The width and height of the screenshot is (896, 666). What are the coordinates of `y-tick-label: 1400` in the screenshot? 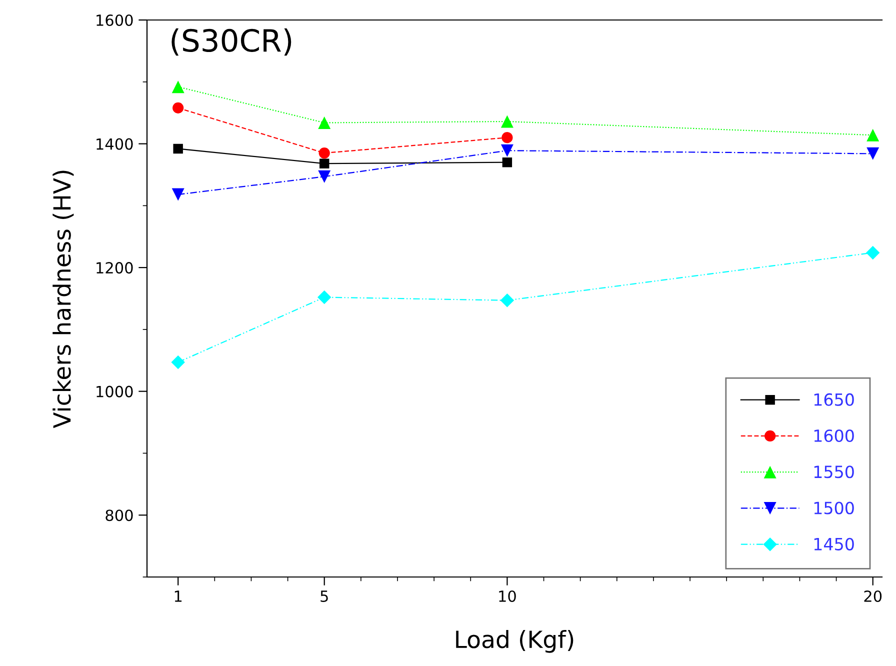 It's located at (114, 144).